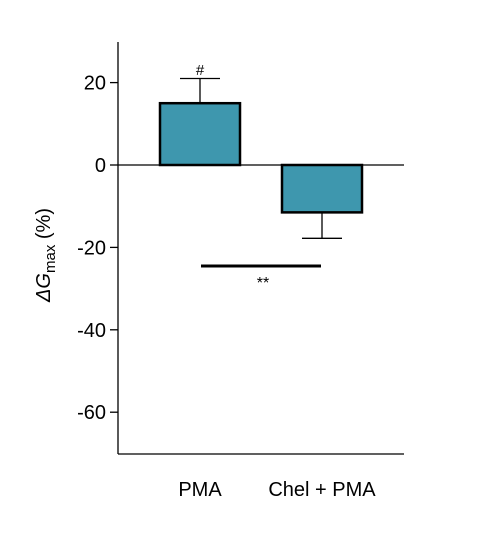 The width and height of the screenshot is (488, 534). Describe the element at coordinates (46, 255) in the screenshot. I see `y-axis-label: ΔGmax (%)` at that location.